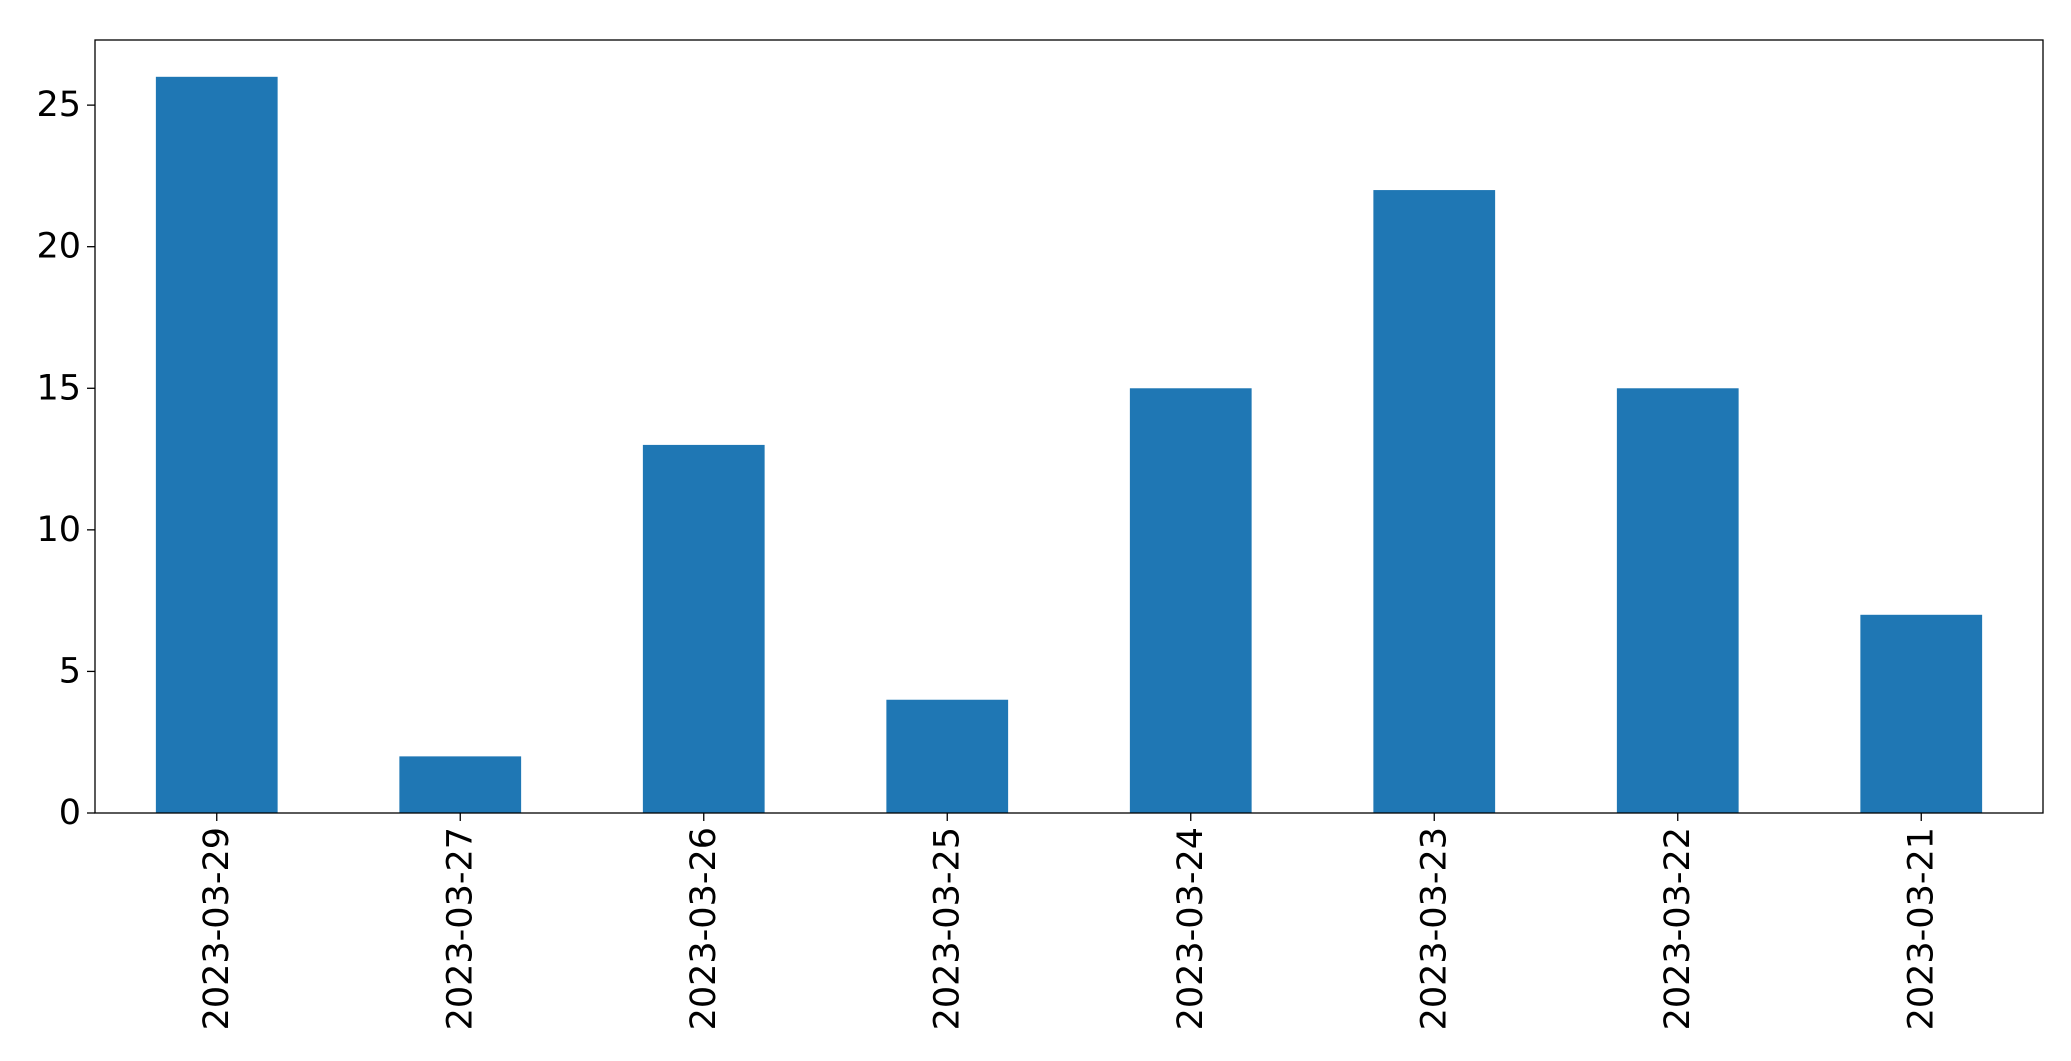  Describe the element at coordinates (1921, 928) in the screenshot. I see `x-tick-label: 2023-03-21` at that location.